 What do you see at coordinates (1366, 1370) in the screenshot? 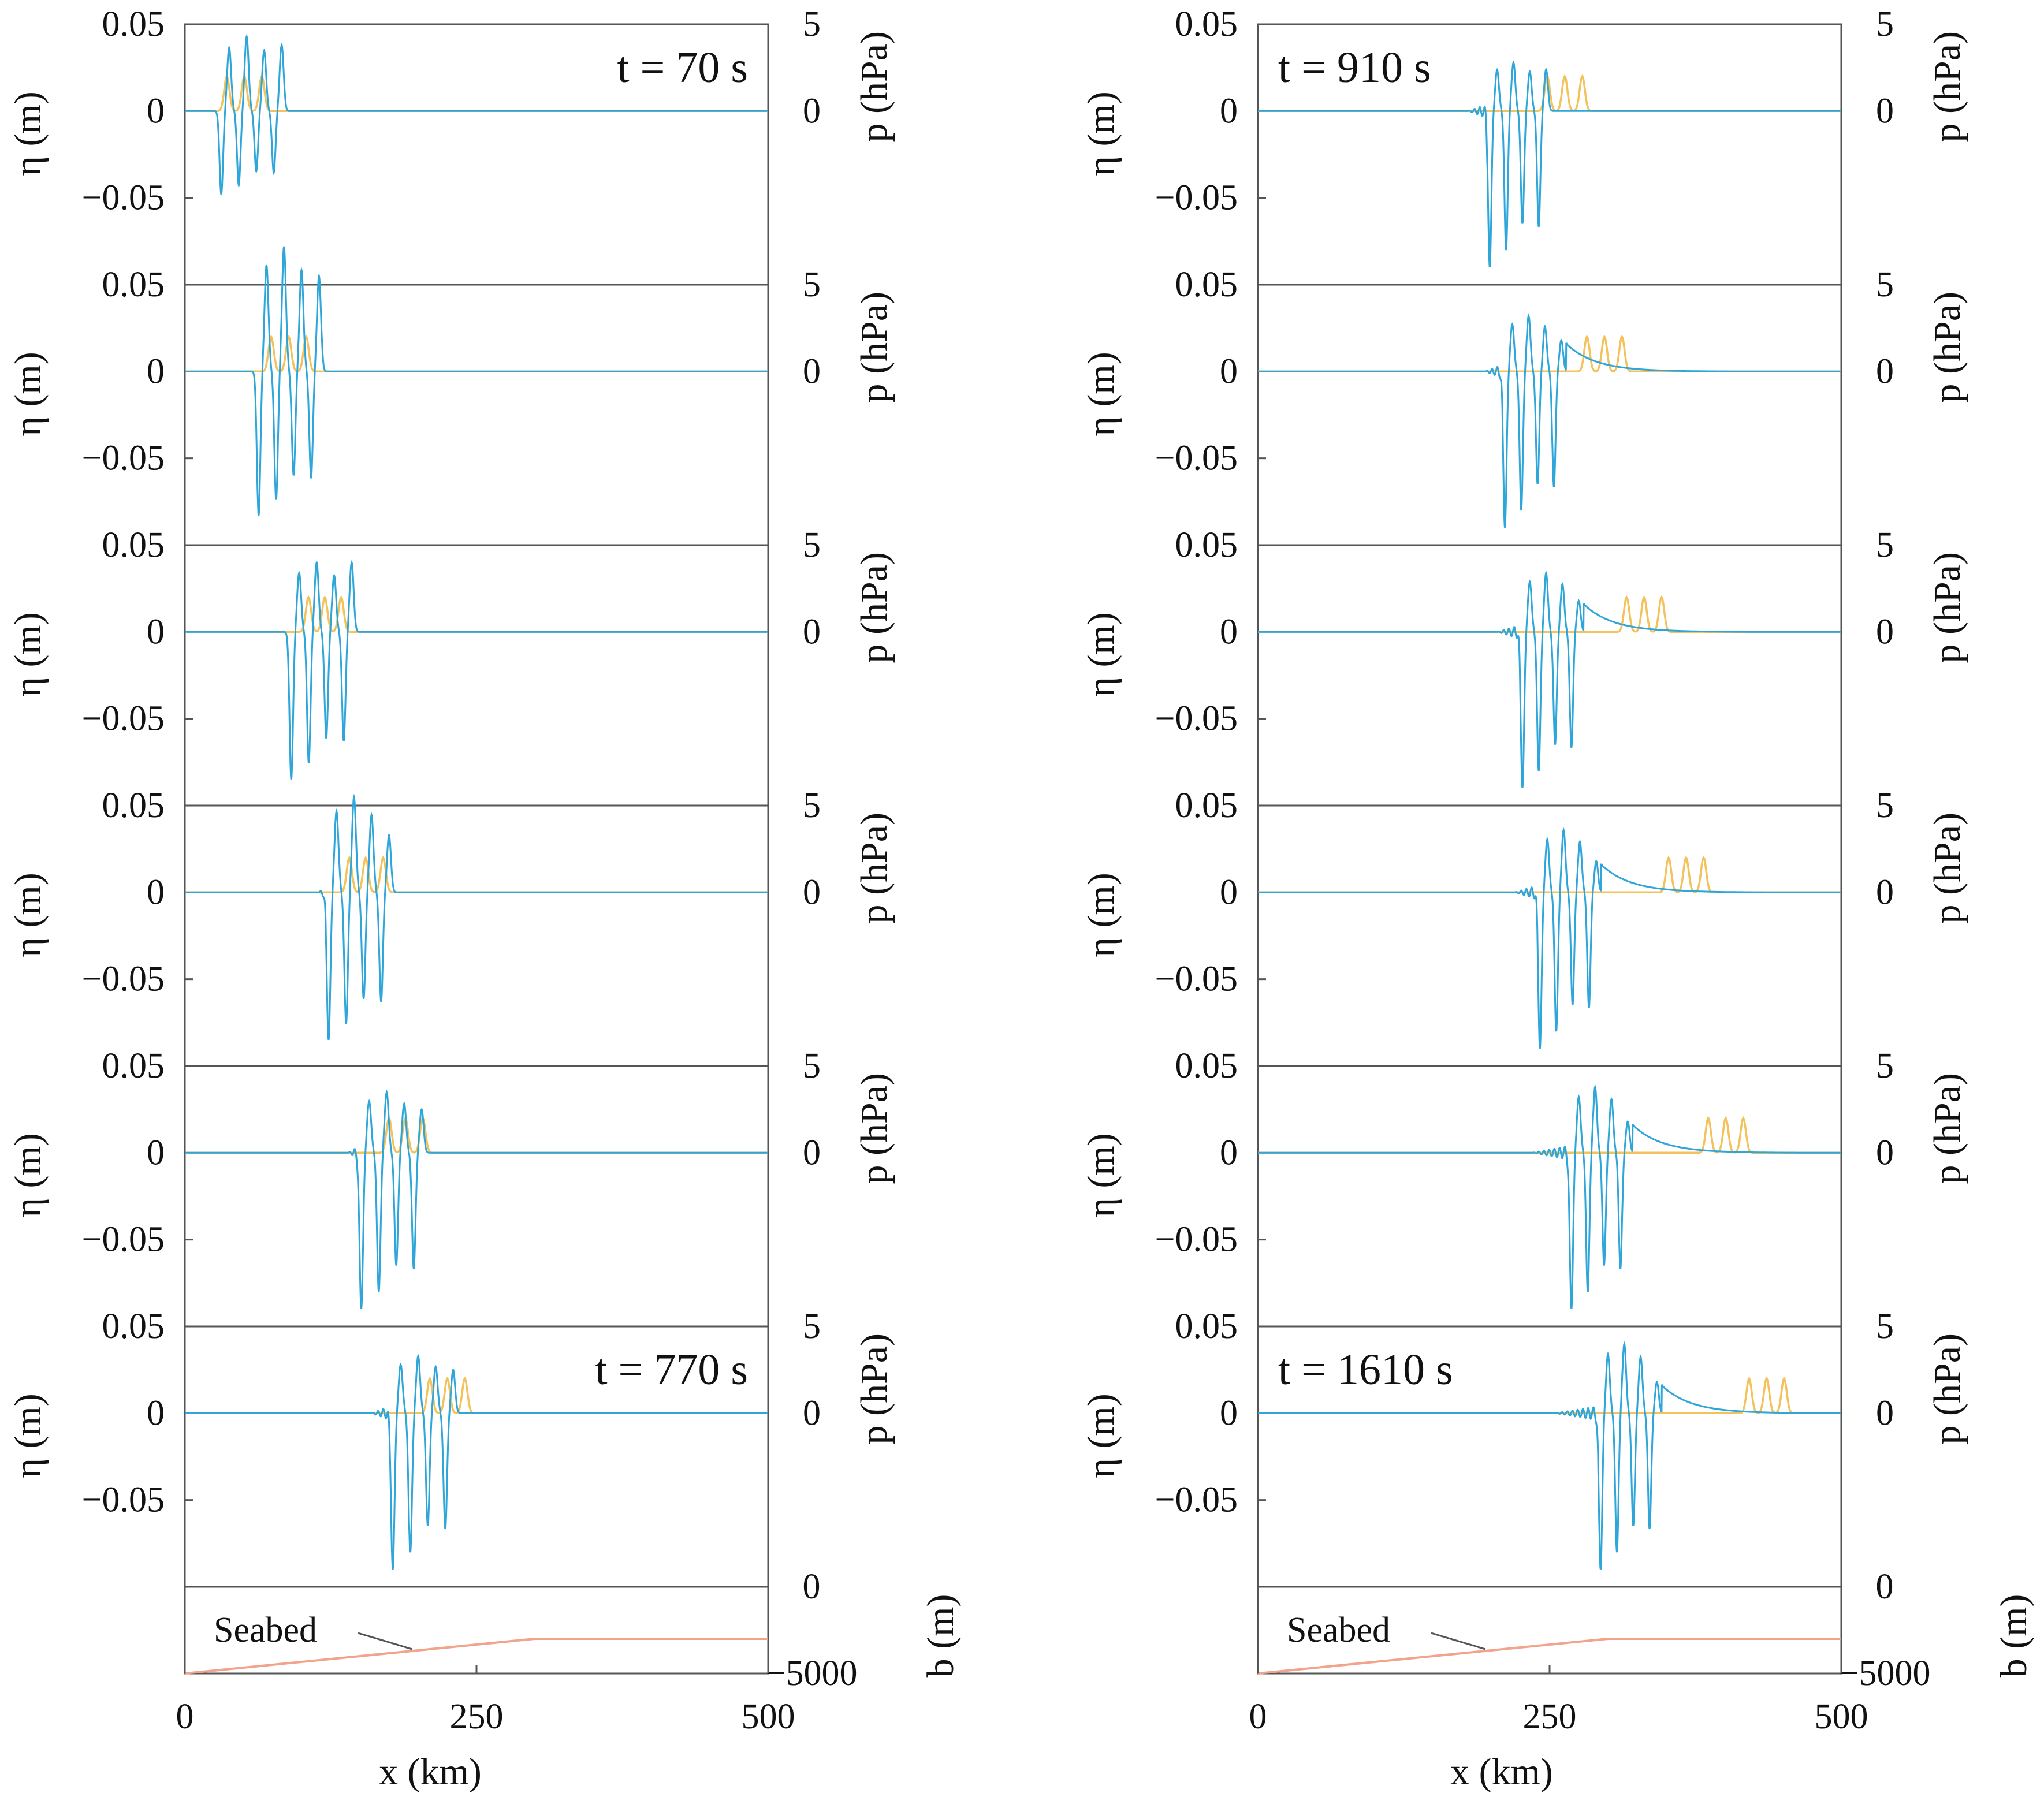
I see `time-label: t = 1610 s` at bounding box center [1366, 1370].